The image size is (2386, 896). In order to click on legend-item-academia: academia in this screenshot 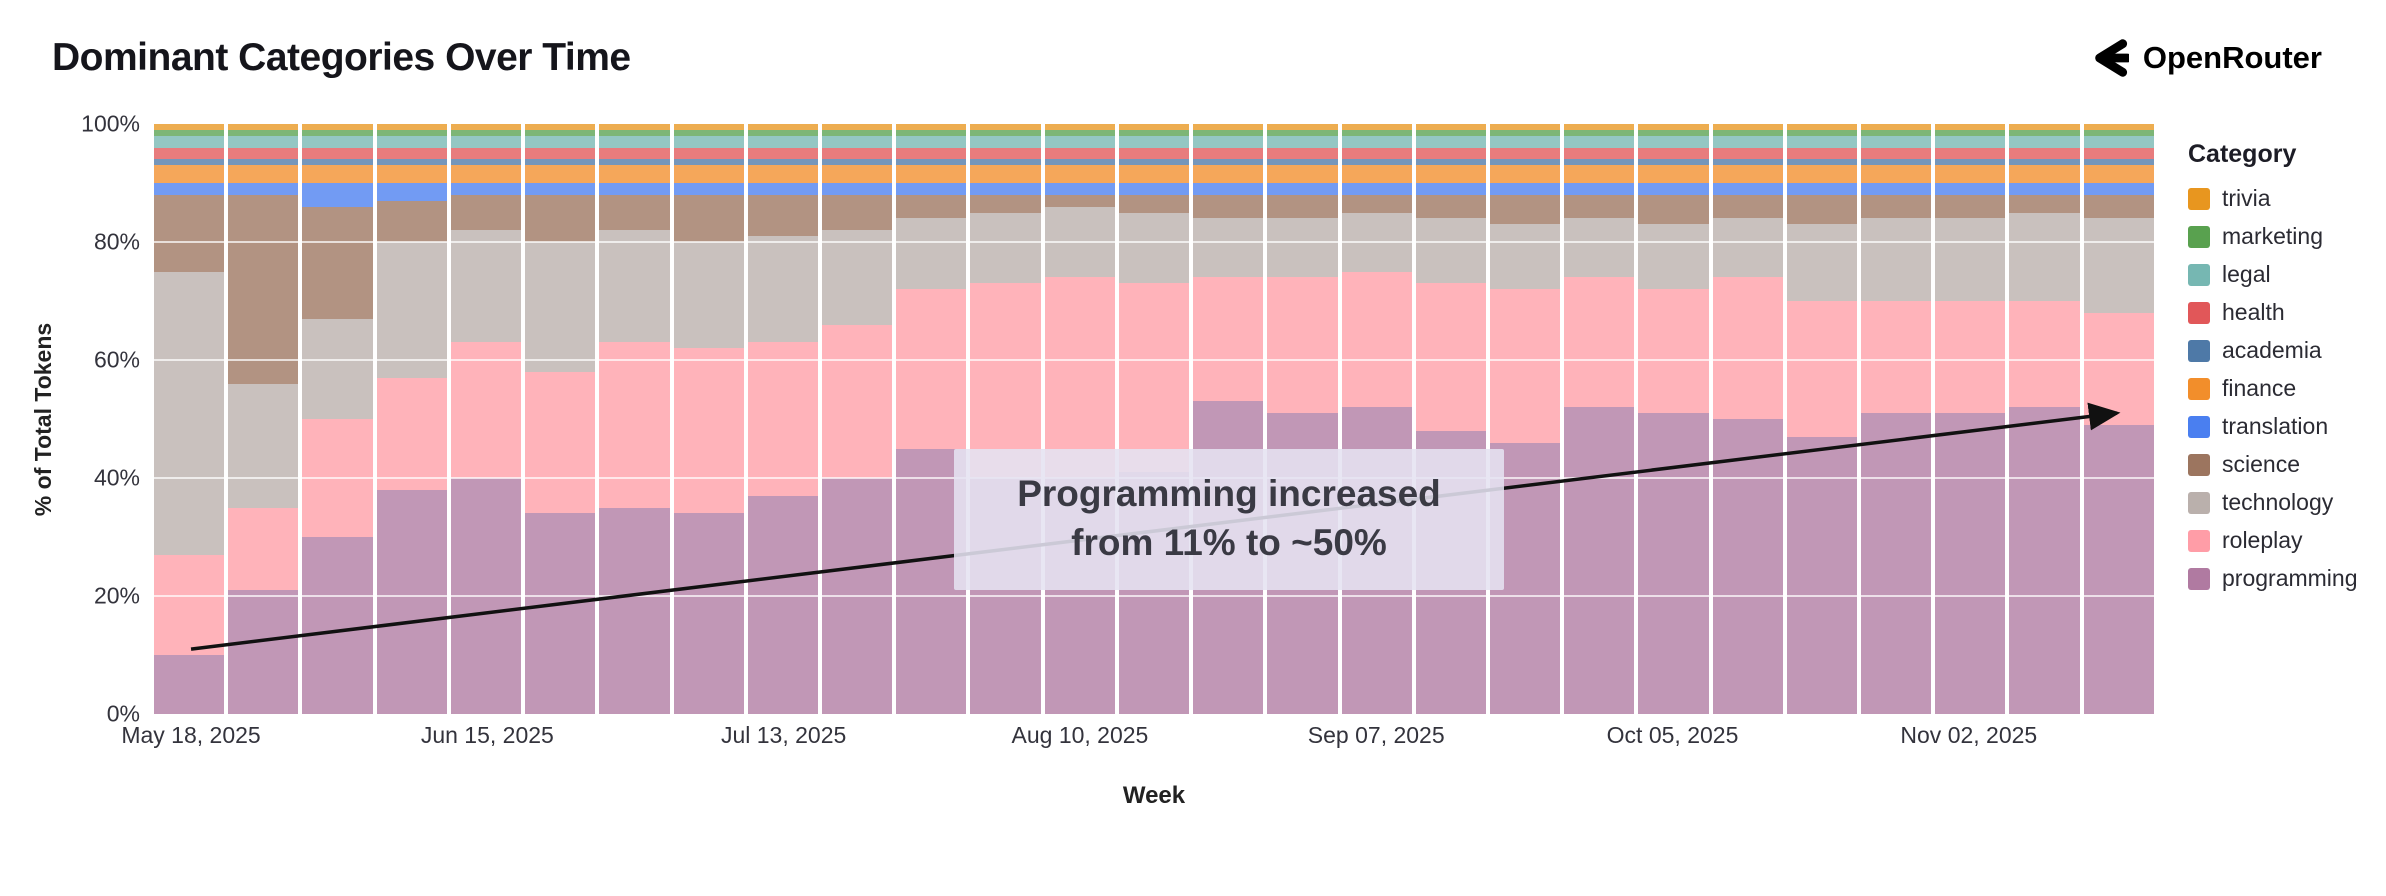, I will do `click(2287, 350)`.